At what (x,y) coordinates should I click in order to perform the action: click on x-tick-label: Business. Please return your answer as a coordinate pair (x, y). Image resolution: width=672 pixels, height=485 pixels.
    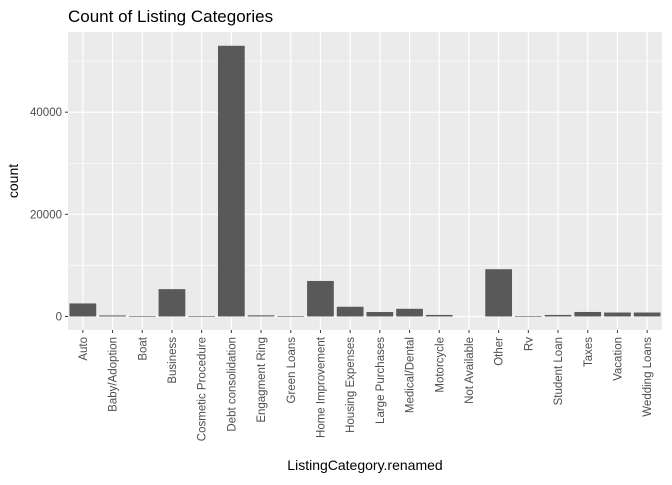
    Looking at the image, I should click on (173, 360).